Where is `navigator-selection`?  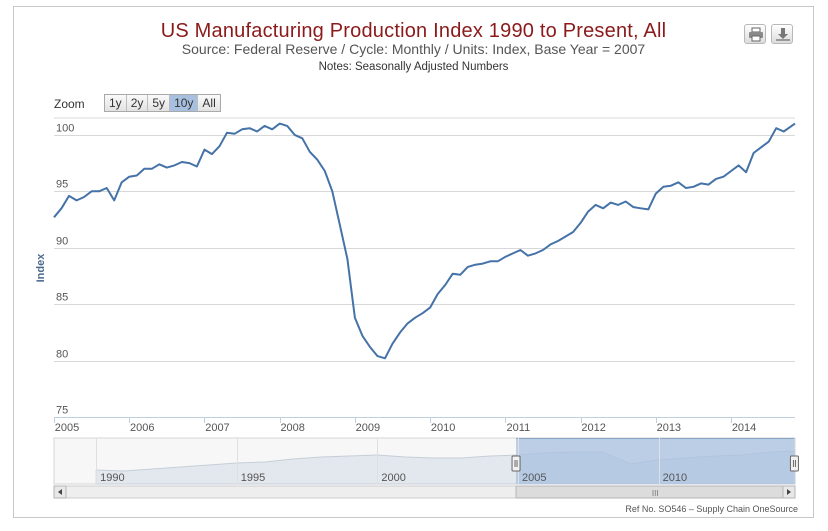 navigator-selection is located at coordinates (655, 461).